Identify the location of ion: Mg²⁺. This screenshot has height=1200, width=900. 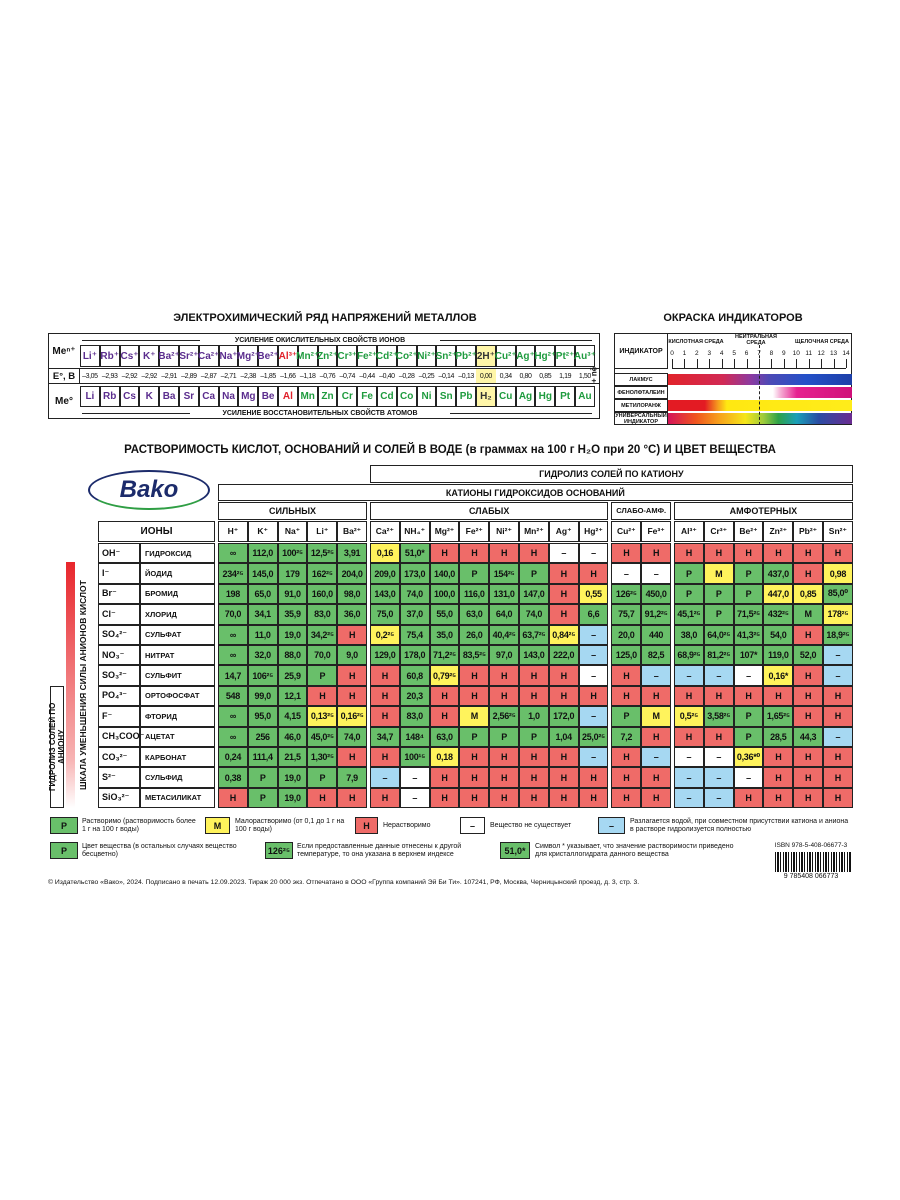
(248, 356).